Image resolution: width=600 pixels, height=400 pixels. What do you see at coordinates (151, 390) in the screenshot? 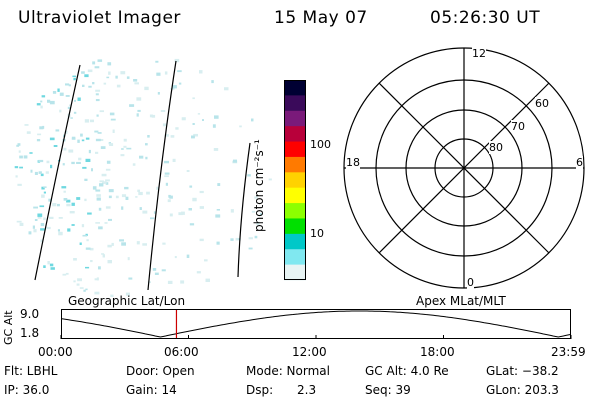
I see `info-gain: Gain: 14` at bounding box center [151, 390].